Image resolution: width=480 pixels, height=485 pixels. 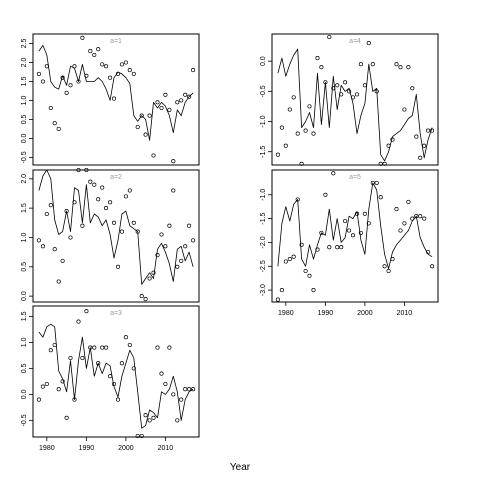 I want to click on y-tick-label: 1.0, so click(x=24, y=342).